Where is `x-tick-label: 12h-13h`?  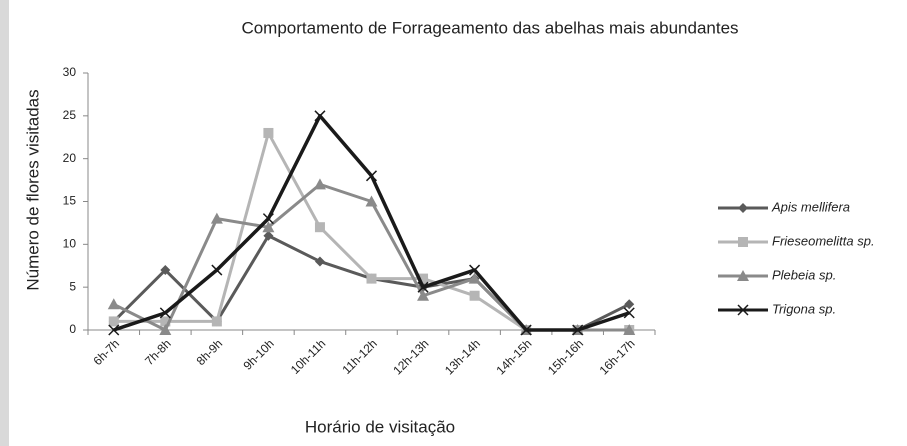 x-tick-label: 12h-13h is located at coordinates (410, 356).